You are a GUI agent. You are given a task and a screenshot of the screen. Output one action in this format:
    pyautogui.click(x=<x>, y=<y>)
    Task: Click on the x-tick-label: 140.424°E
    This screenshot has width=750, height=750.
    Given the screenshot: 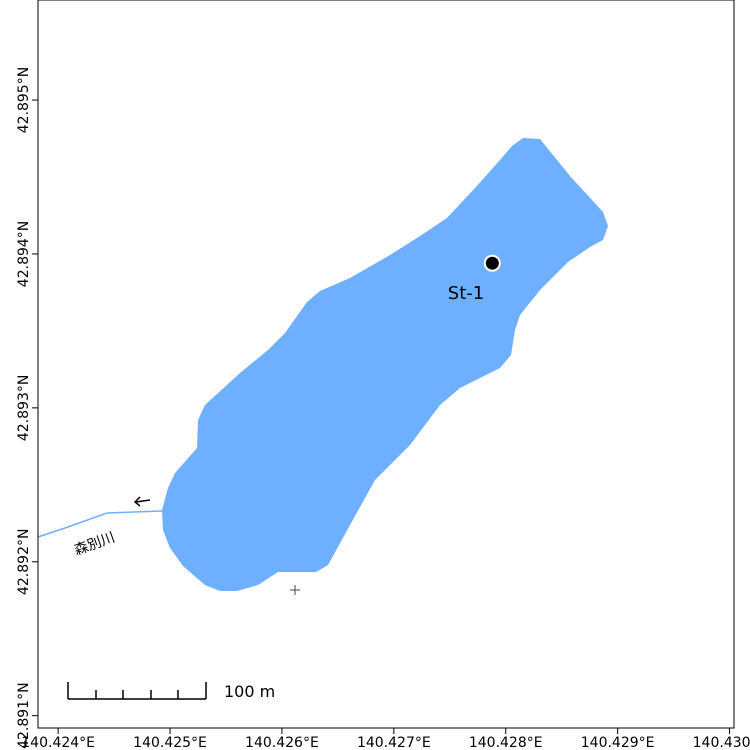 What is the action you would take?
    pyautogui.click(x=58, y=742)
    